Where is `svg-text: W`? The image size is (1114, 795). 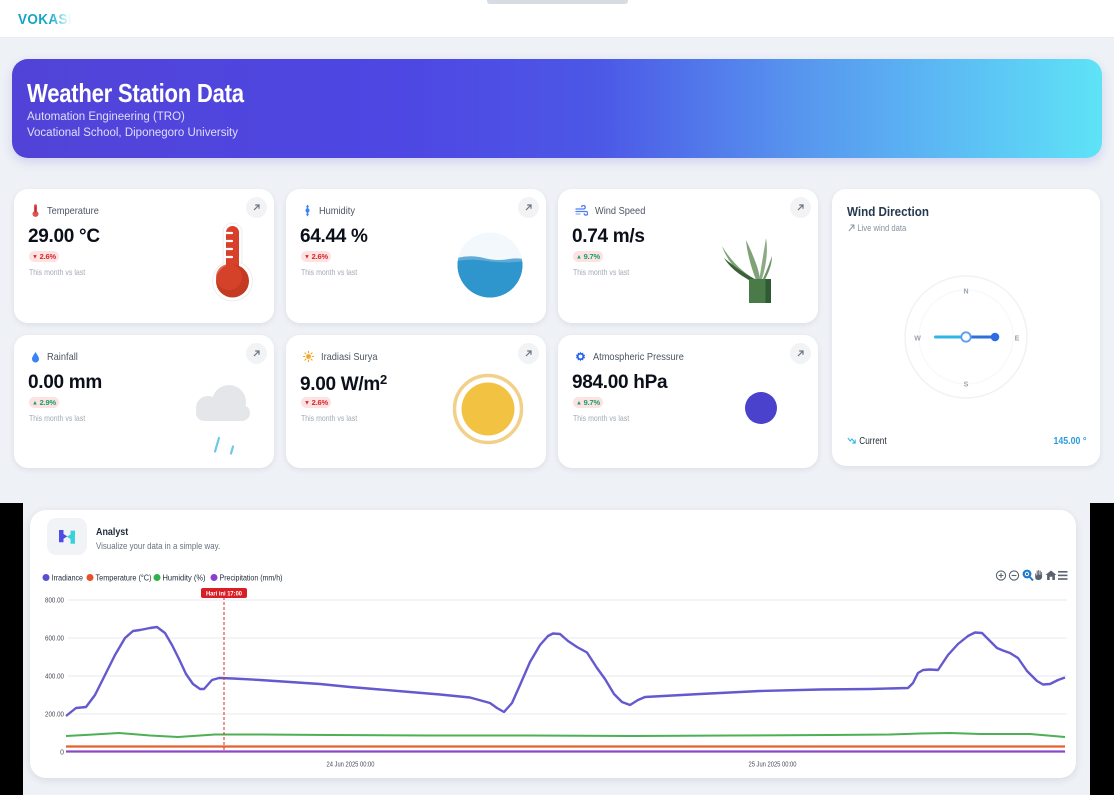
svg-text: W is located at coordinates (917, 338).